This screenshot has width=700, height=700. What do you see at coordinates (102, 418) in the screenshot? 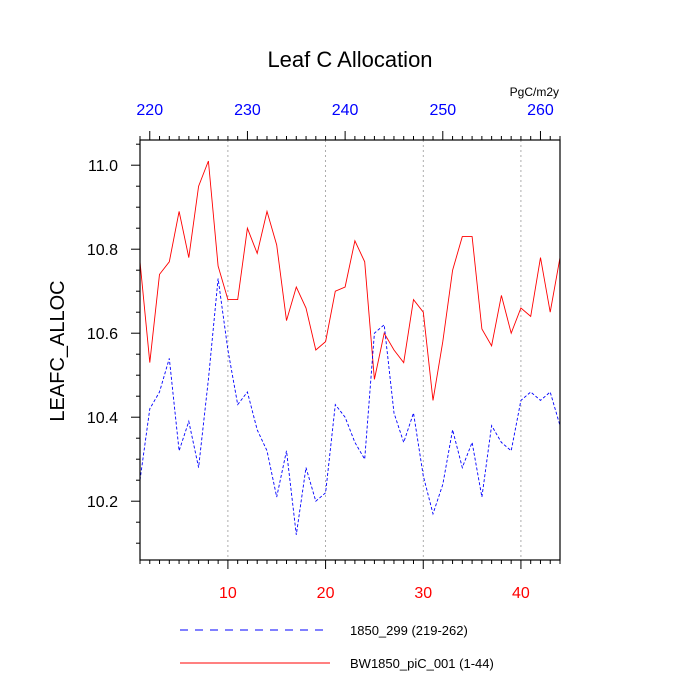
I see `y-tick-label: 10.4` at bounding box center [102, 418].